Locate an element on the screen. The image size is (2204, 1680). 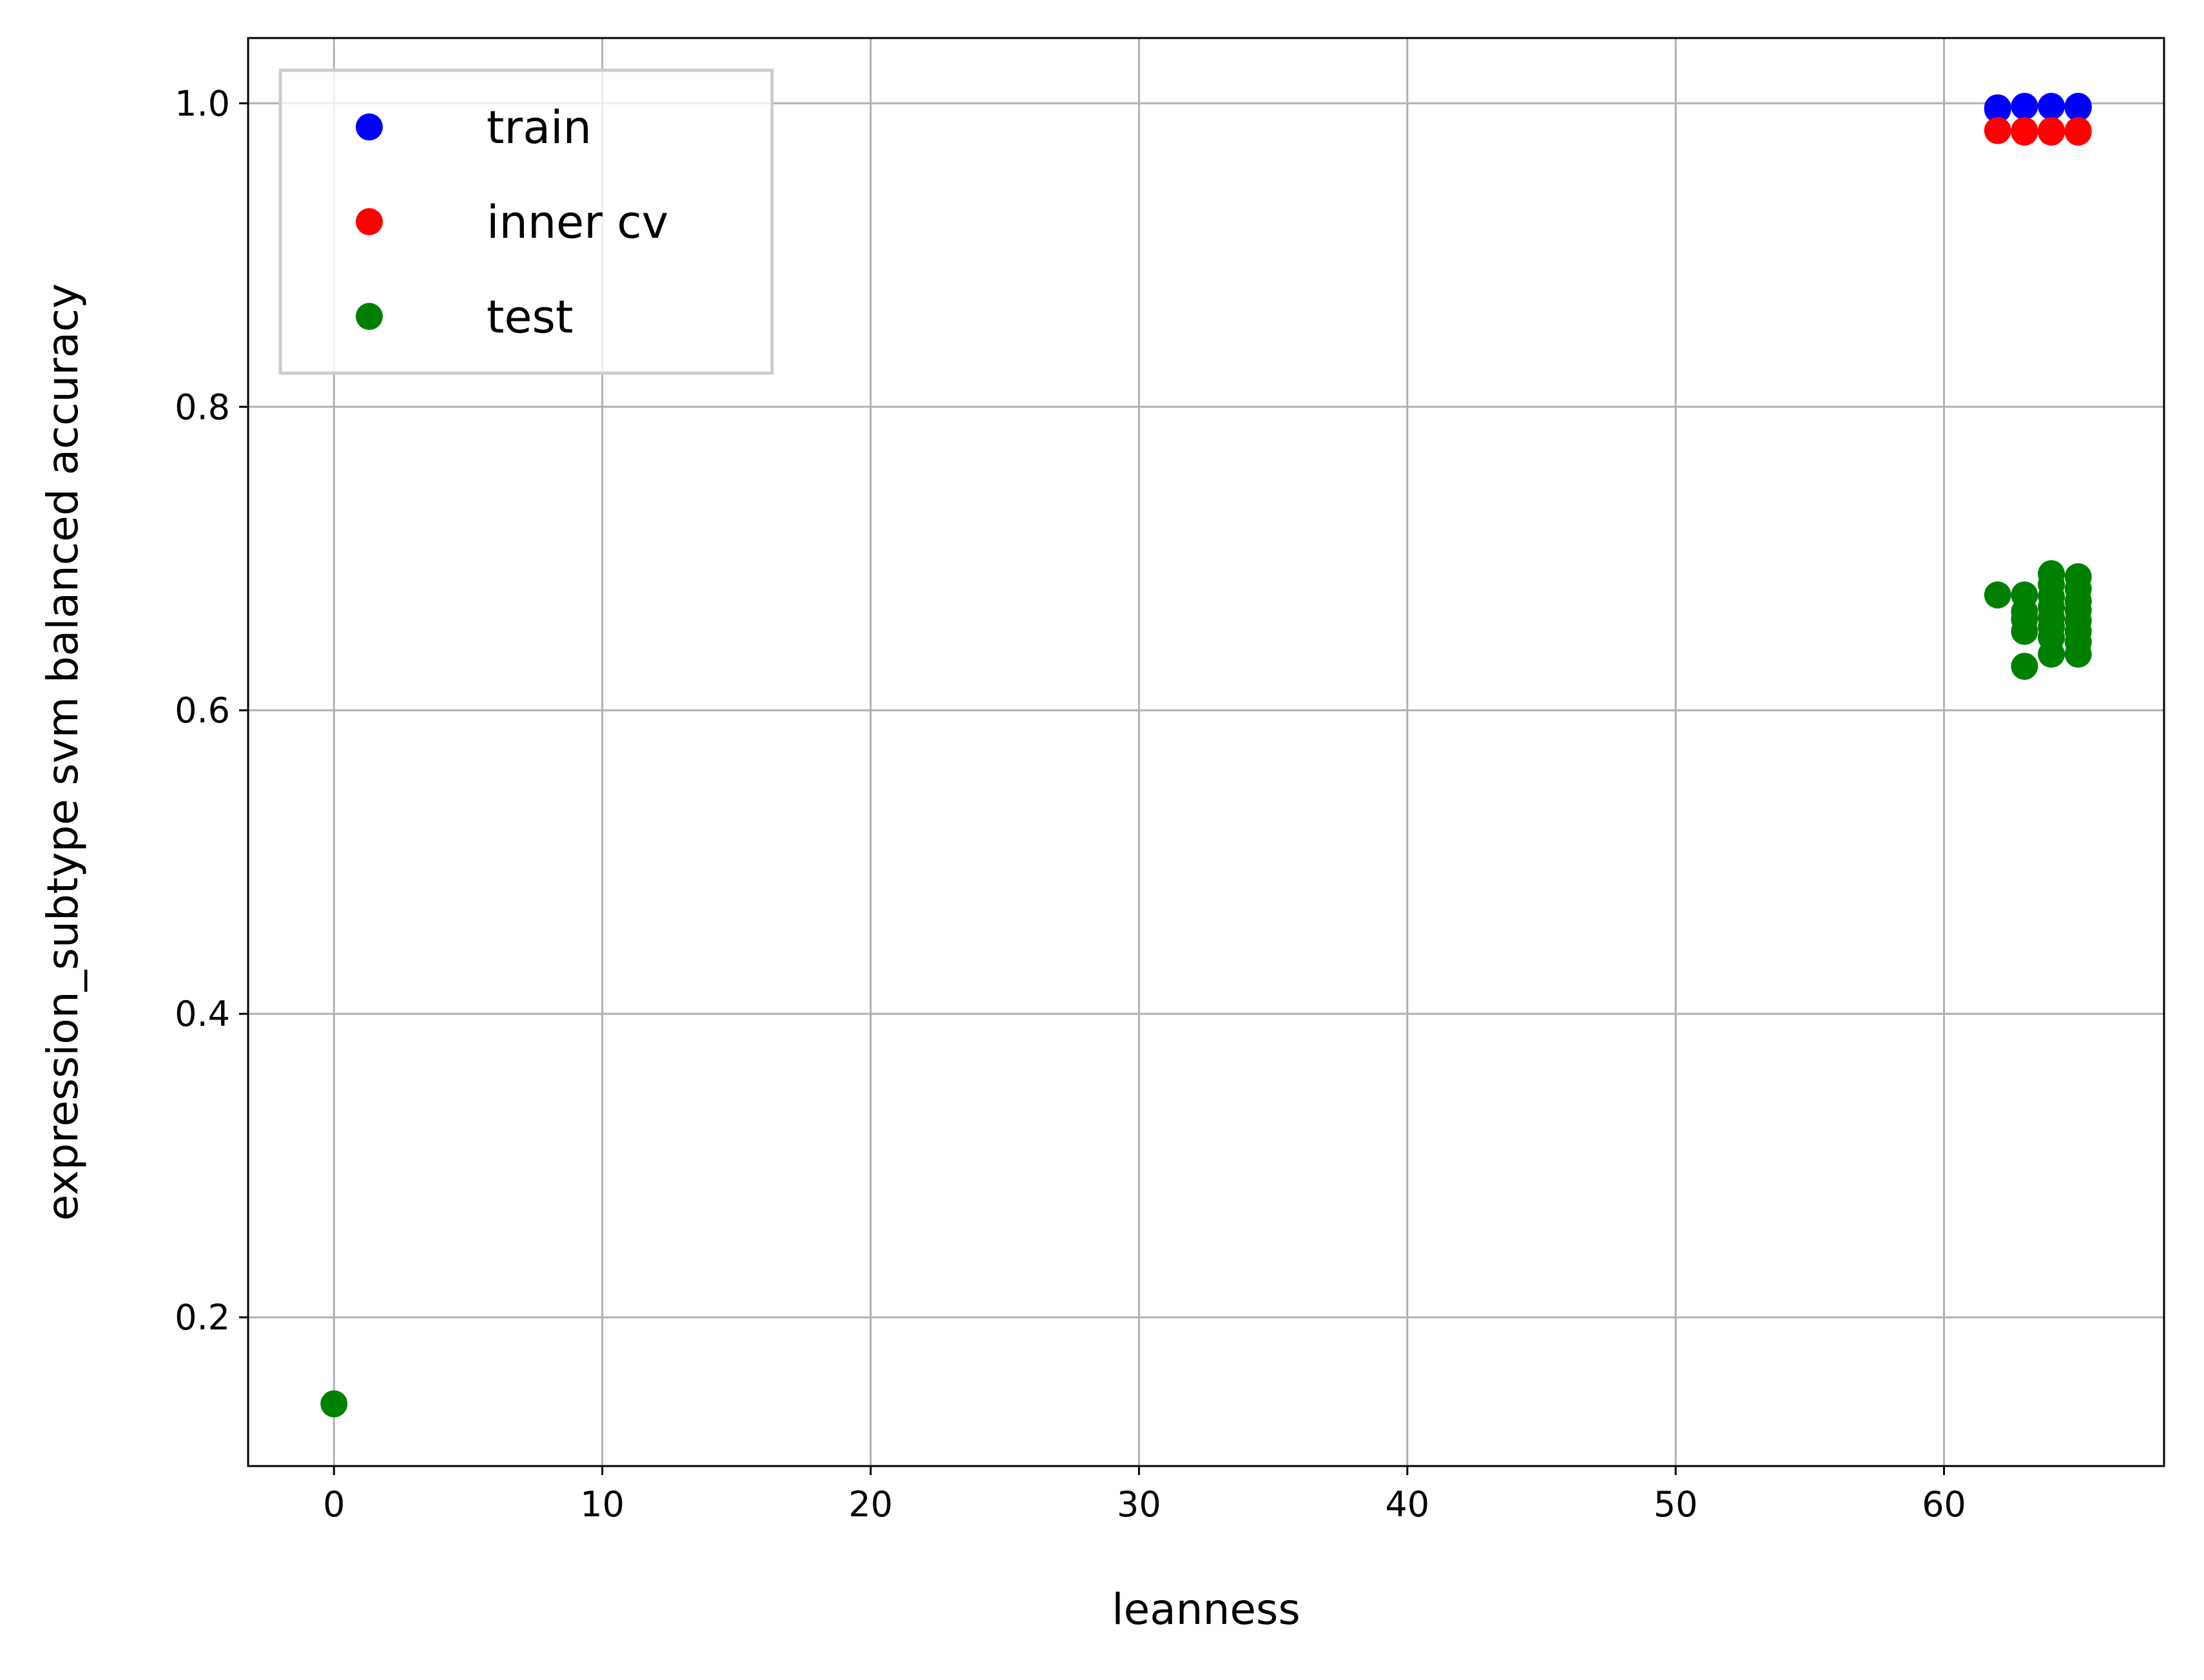
y-tick-label: 0.8 is located at coordinates (202, 407).